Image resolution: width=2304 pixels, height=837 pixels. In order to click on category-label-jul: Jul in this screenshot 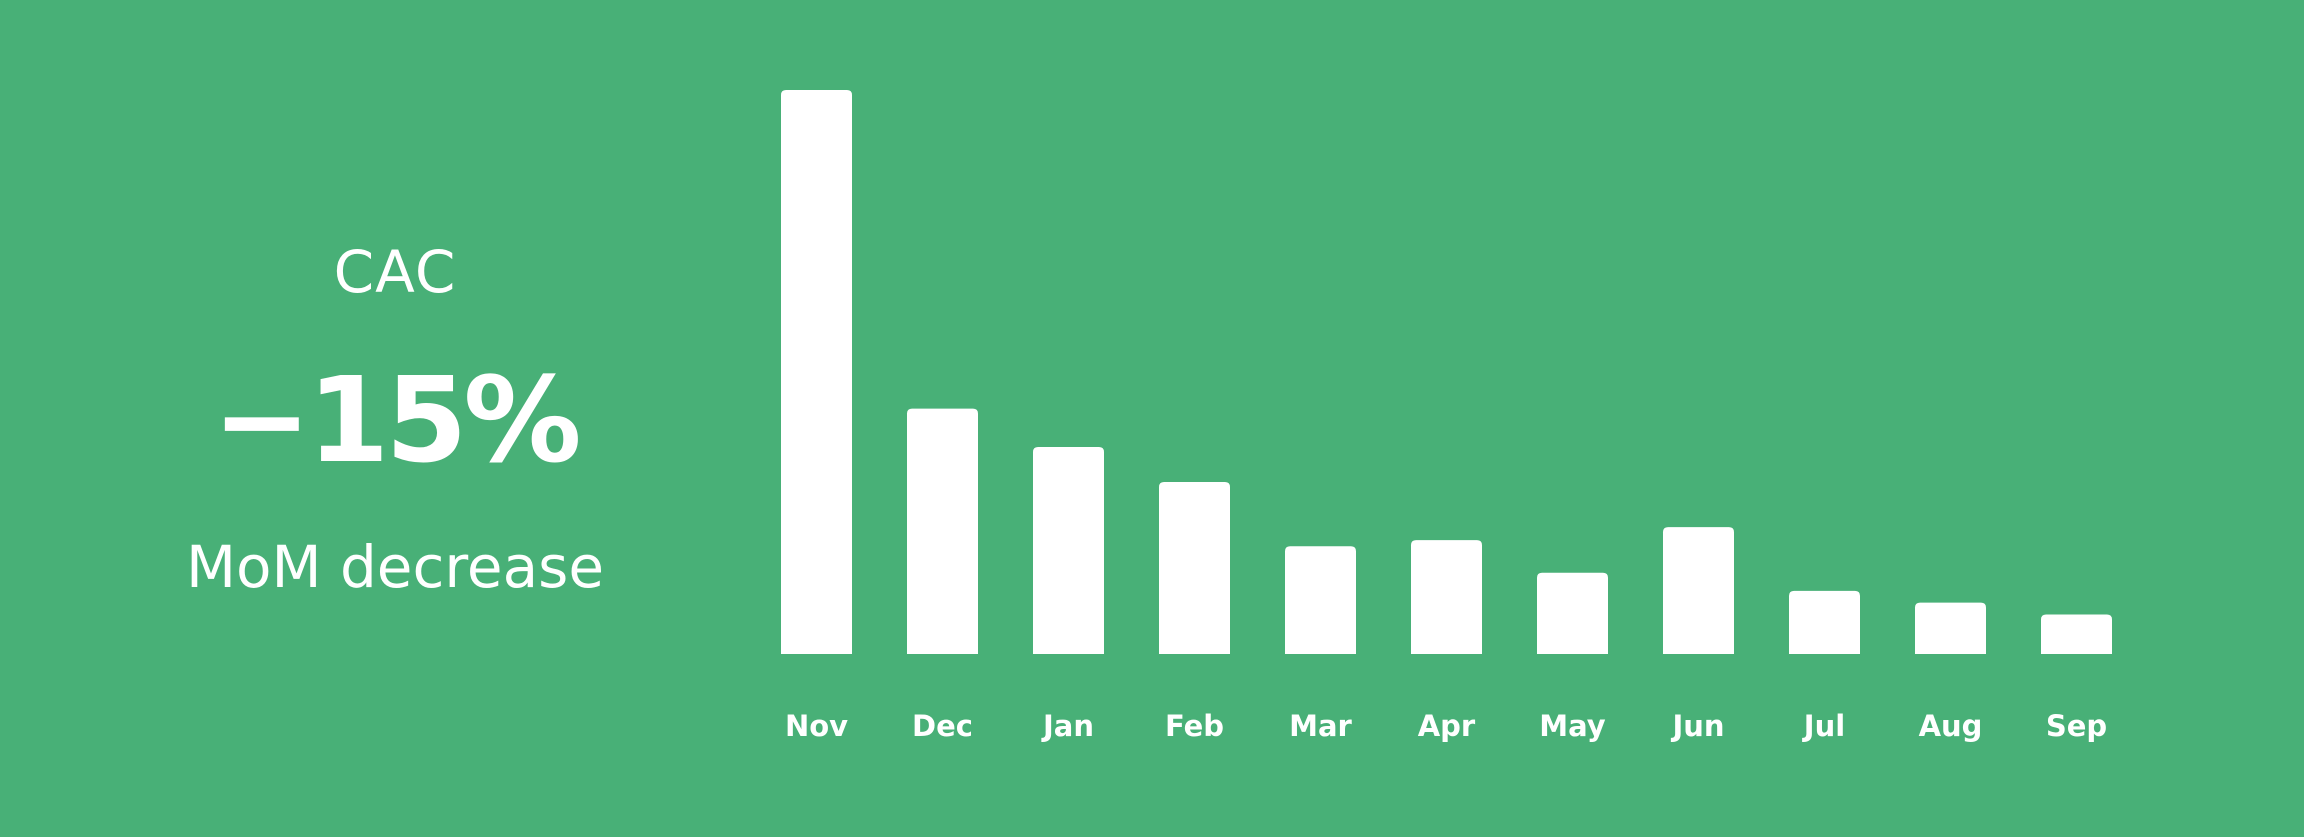, I will do `click(1823, 726)`.